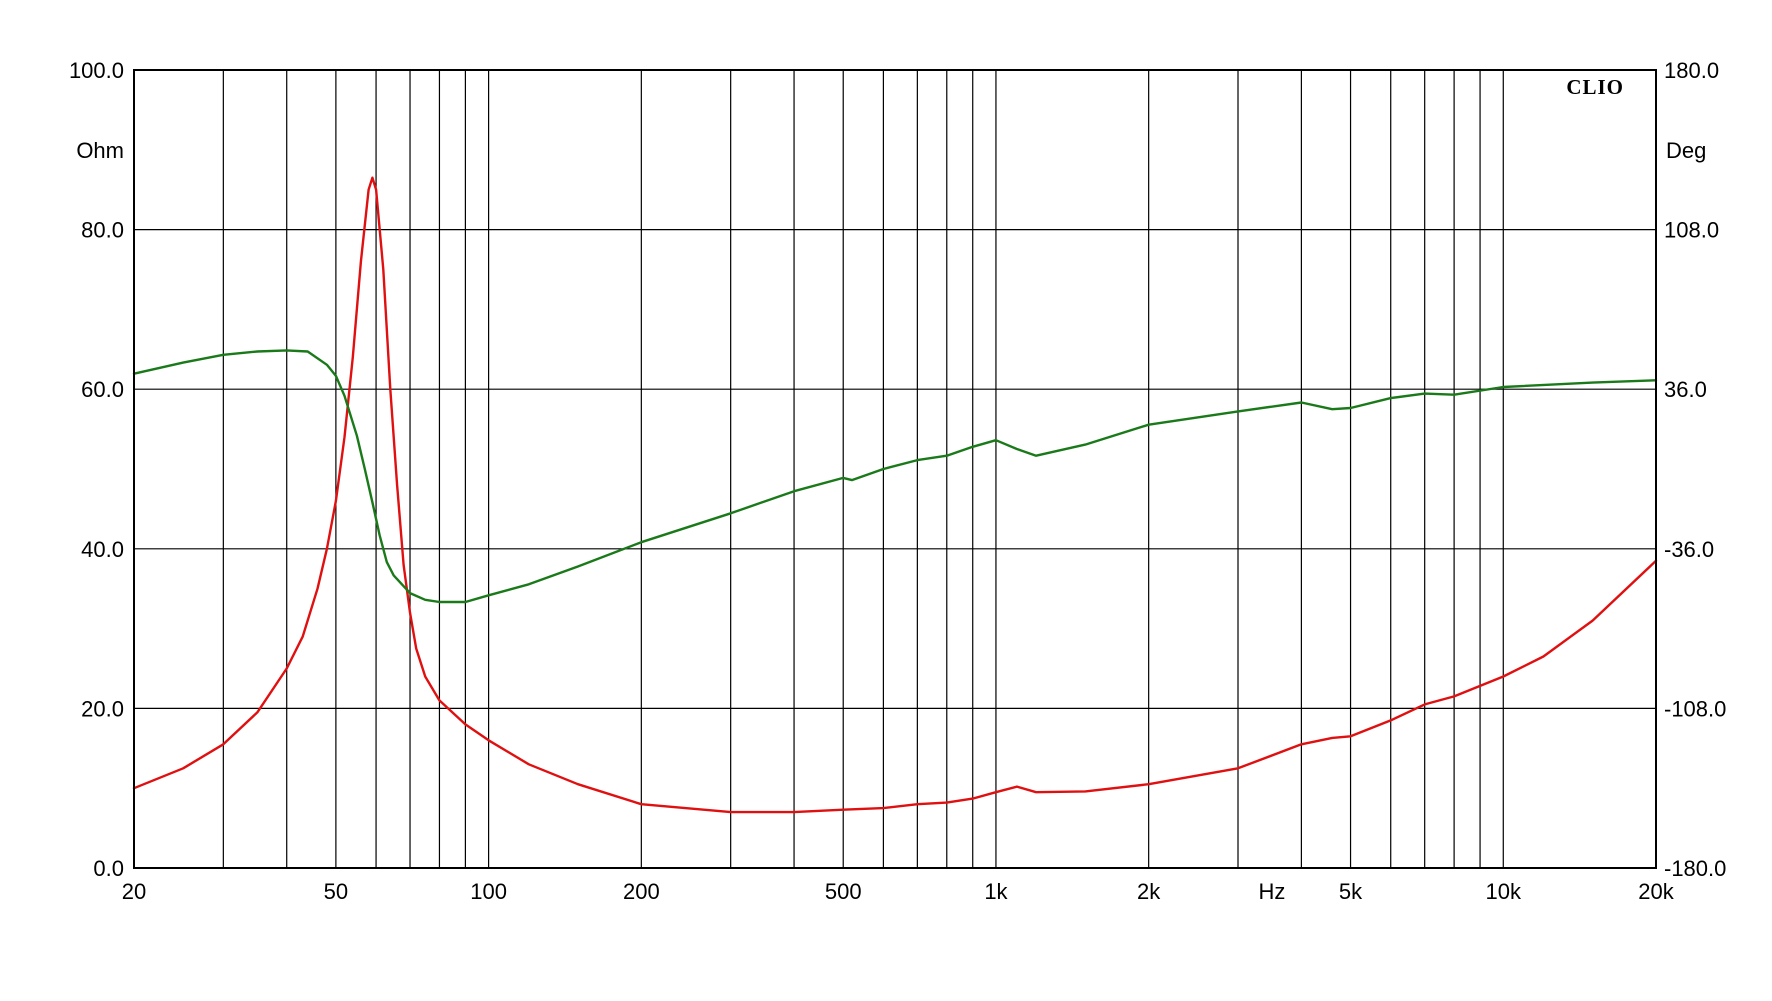 This screenshot has width=1772, height=1001. Describe the element at coordinates (1691, 70) in the screenshot. I see `y-right-tick-label: 180.0` at that location.